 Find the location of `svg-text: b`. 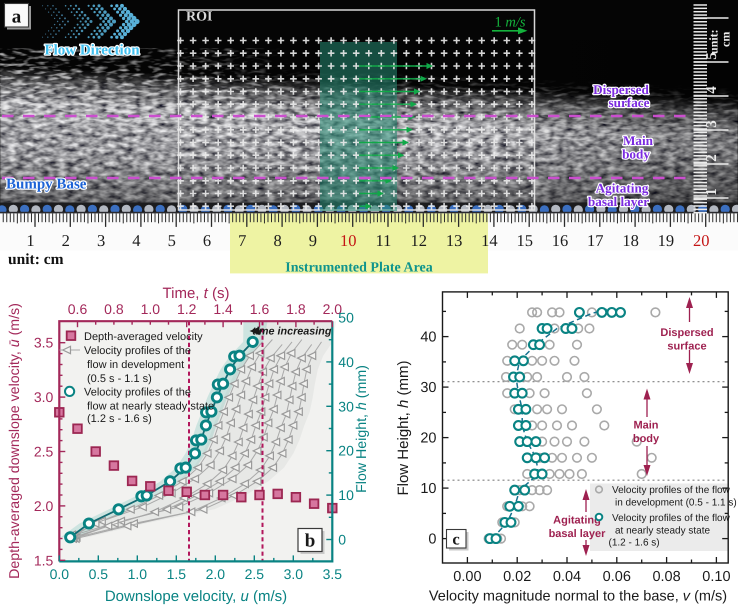

svg-text: b is located at coordinates (310, 541).